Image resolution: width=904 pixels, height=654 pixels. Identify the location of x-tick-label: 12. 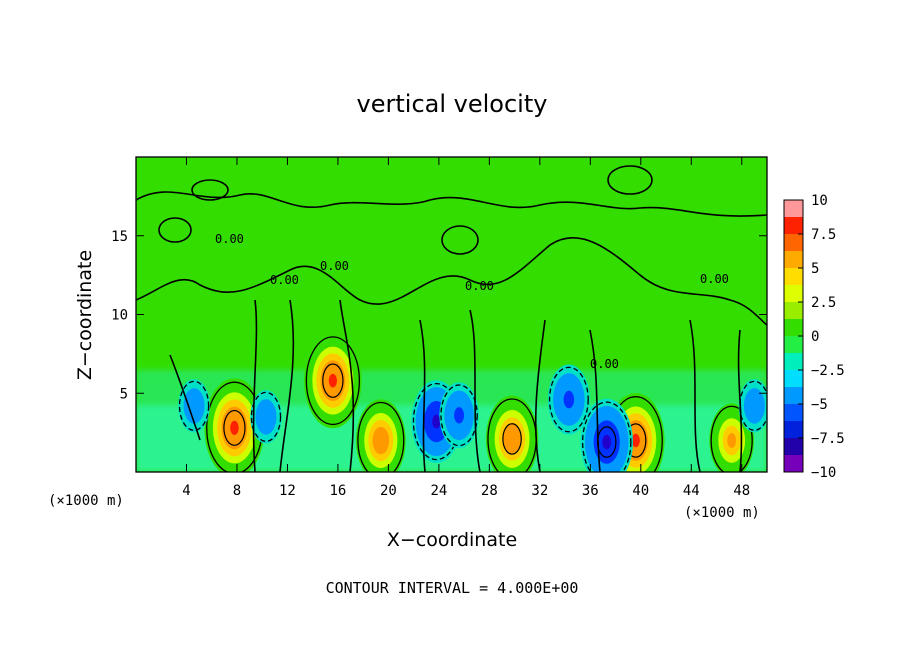
(287, 491).